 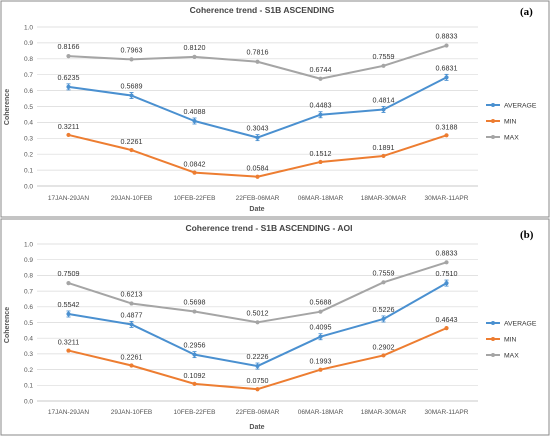 What do you see at coordinates (527, 235) in the screenshot?
I see `panel-label: (b)` at bounding box center [527, 235].